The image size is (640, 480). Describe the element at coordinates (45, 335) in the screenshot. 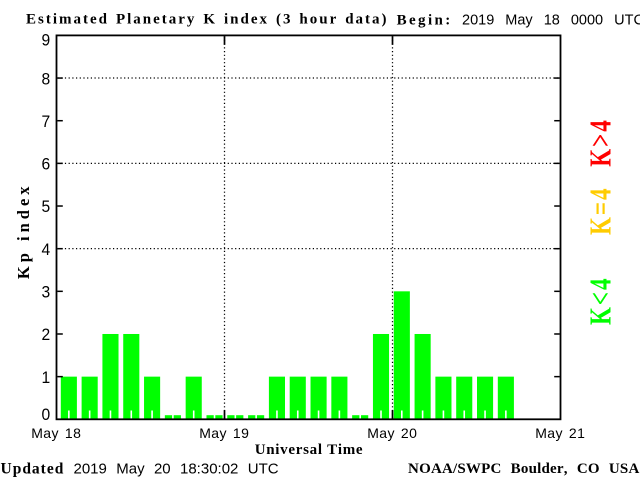

I see `svg-text: 2` at that location.